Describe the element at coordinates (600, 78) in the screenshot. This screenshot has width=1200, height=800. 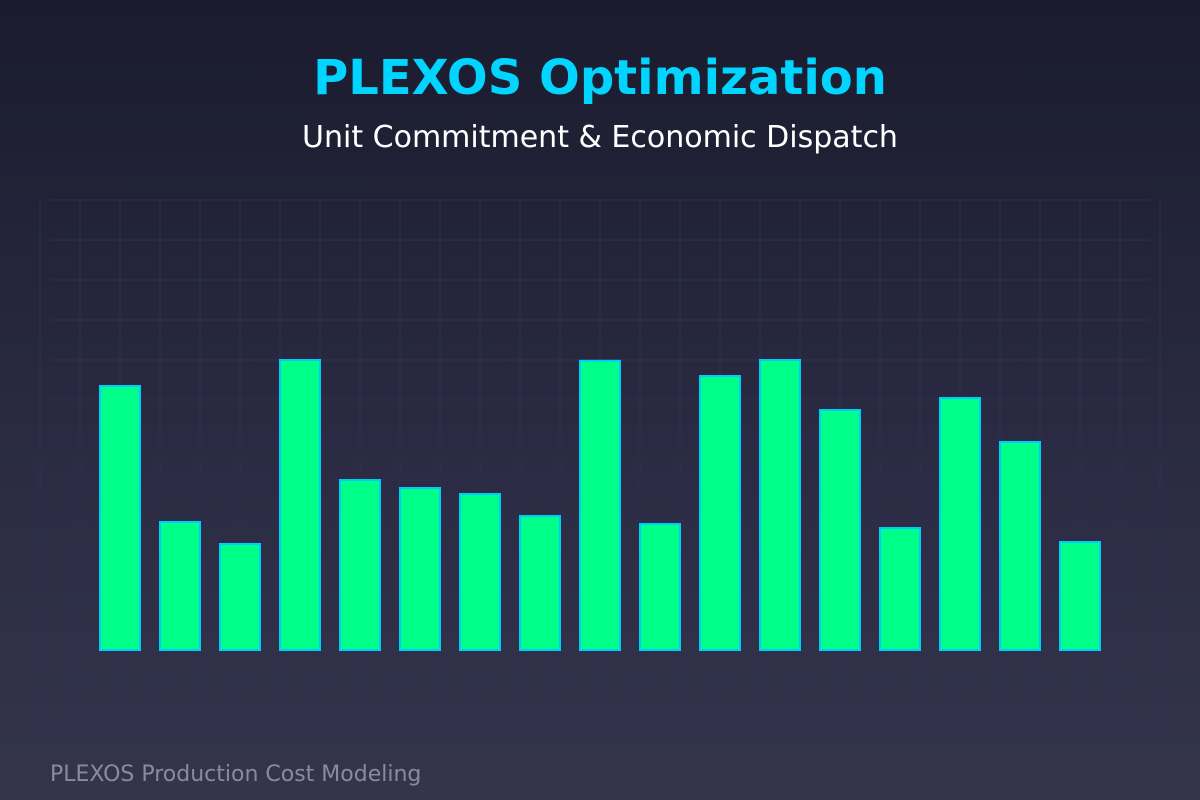
I see `chart-title: PLEXOS Optimization` at that location.